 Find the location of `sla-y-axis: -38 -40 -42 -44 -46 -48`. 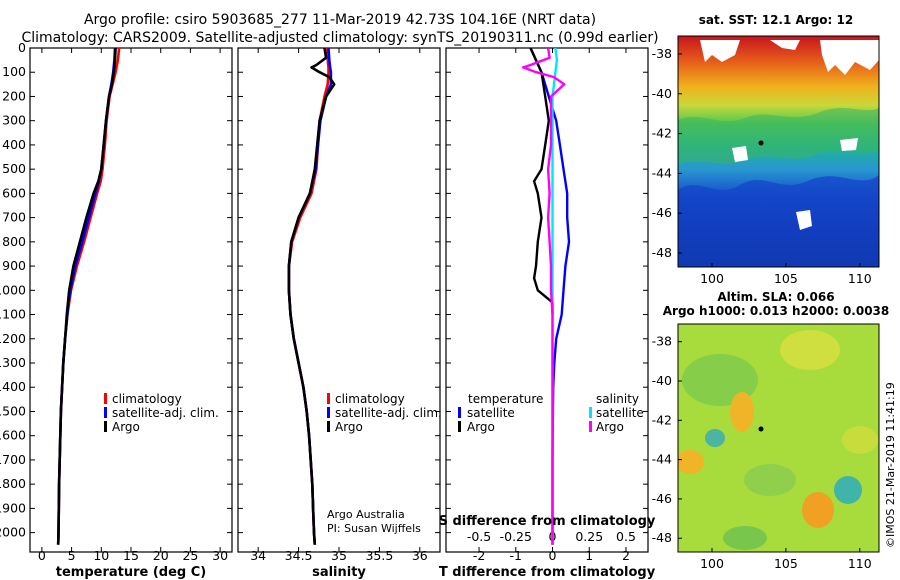

sla-y-axis: -38 -40 -42 -44 -46 -48 is located at coordinates (667, 439).